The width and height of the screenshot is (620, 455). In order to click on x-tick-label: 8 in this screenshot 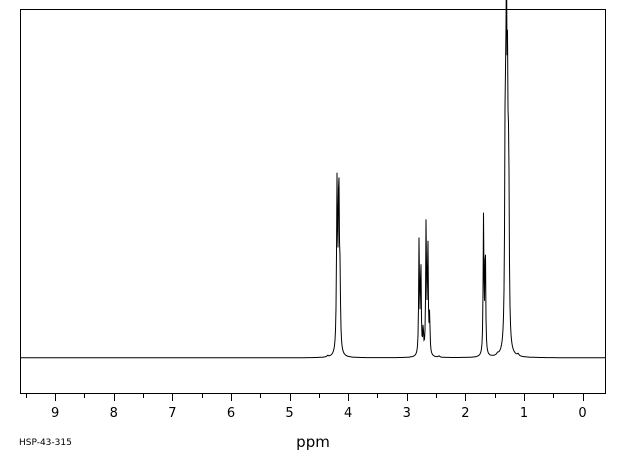, I will do `click(114, 413)`.